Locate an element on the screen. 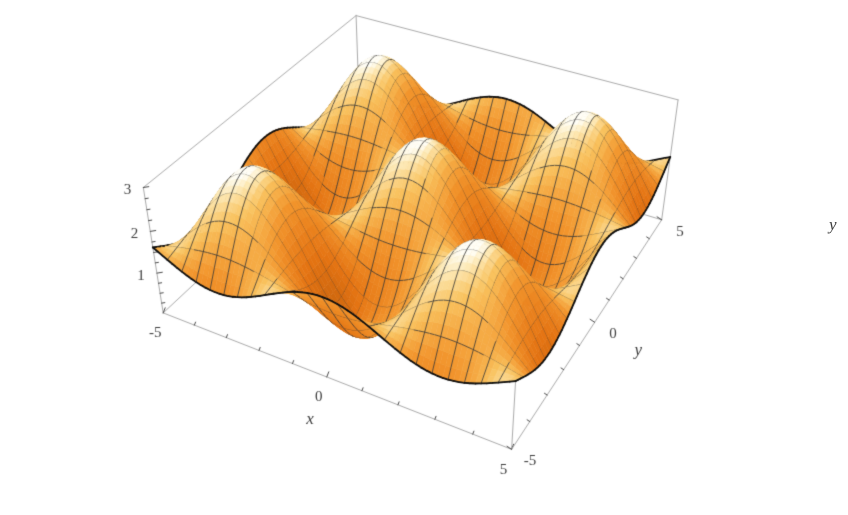 This screenshot has width=848, height=515. stray-y-axis-label: y is located at coordinates (833, 224).